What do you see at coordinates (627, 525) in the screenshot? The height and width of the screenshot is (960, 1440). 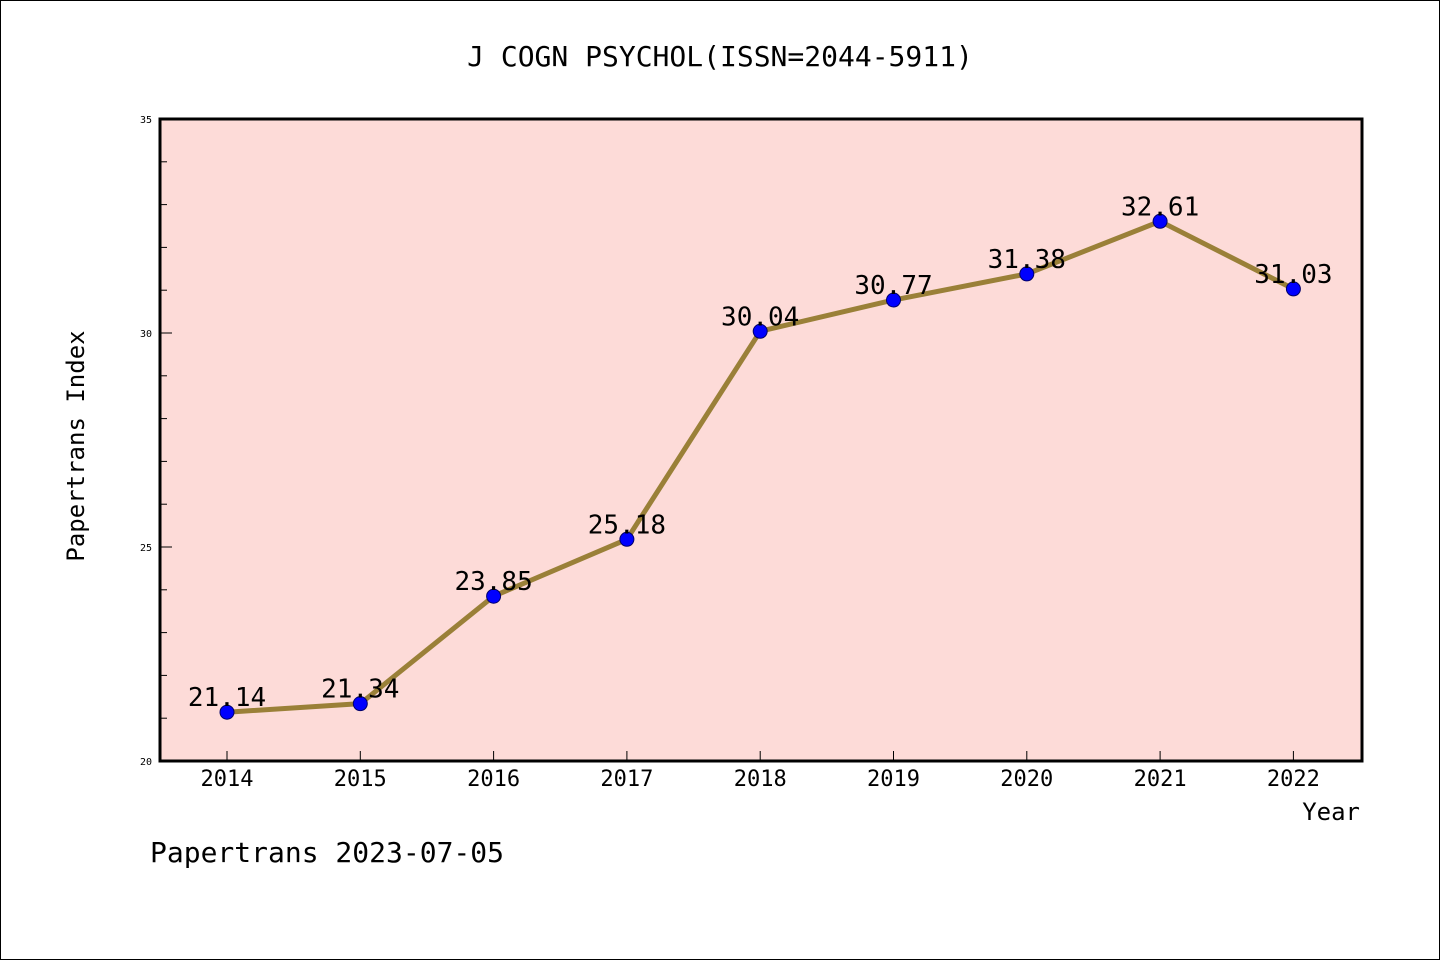 I see `data-label: 25.18` at bounding box center [627, 525].